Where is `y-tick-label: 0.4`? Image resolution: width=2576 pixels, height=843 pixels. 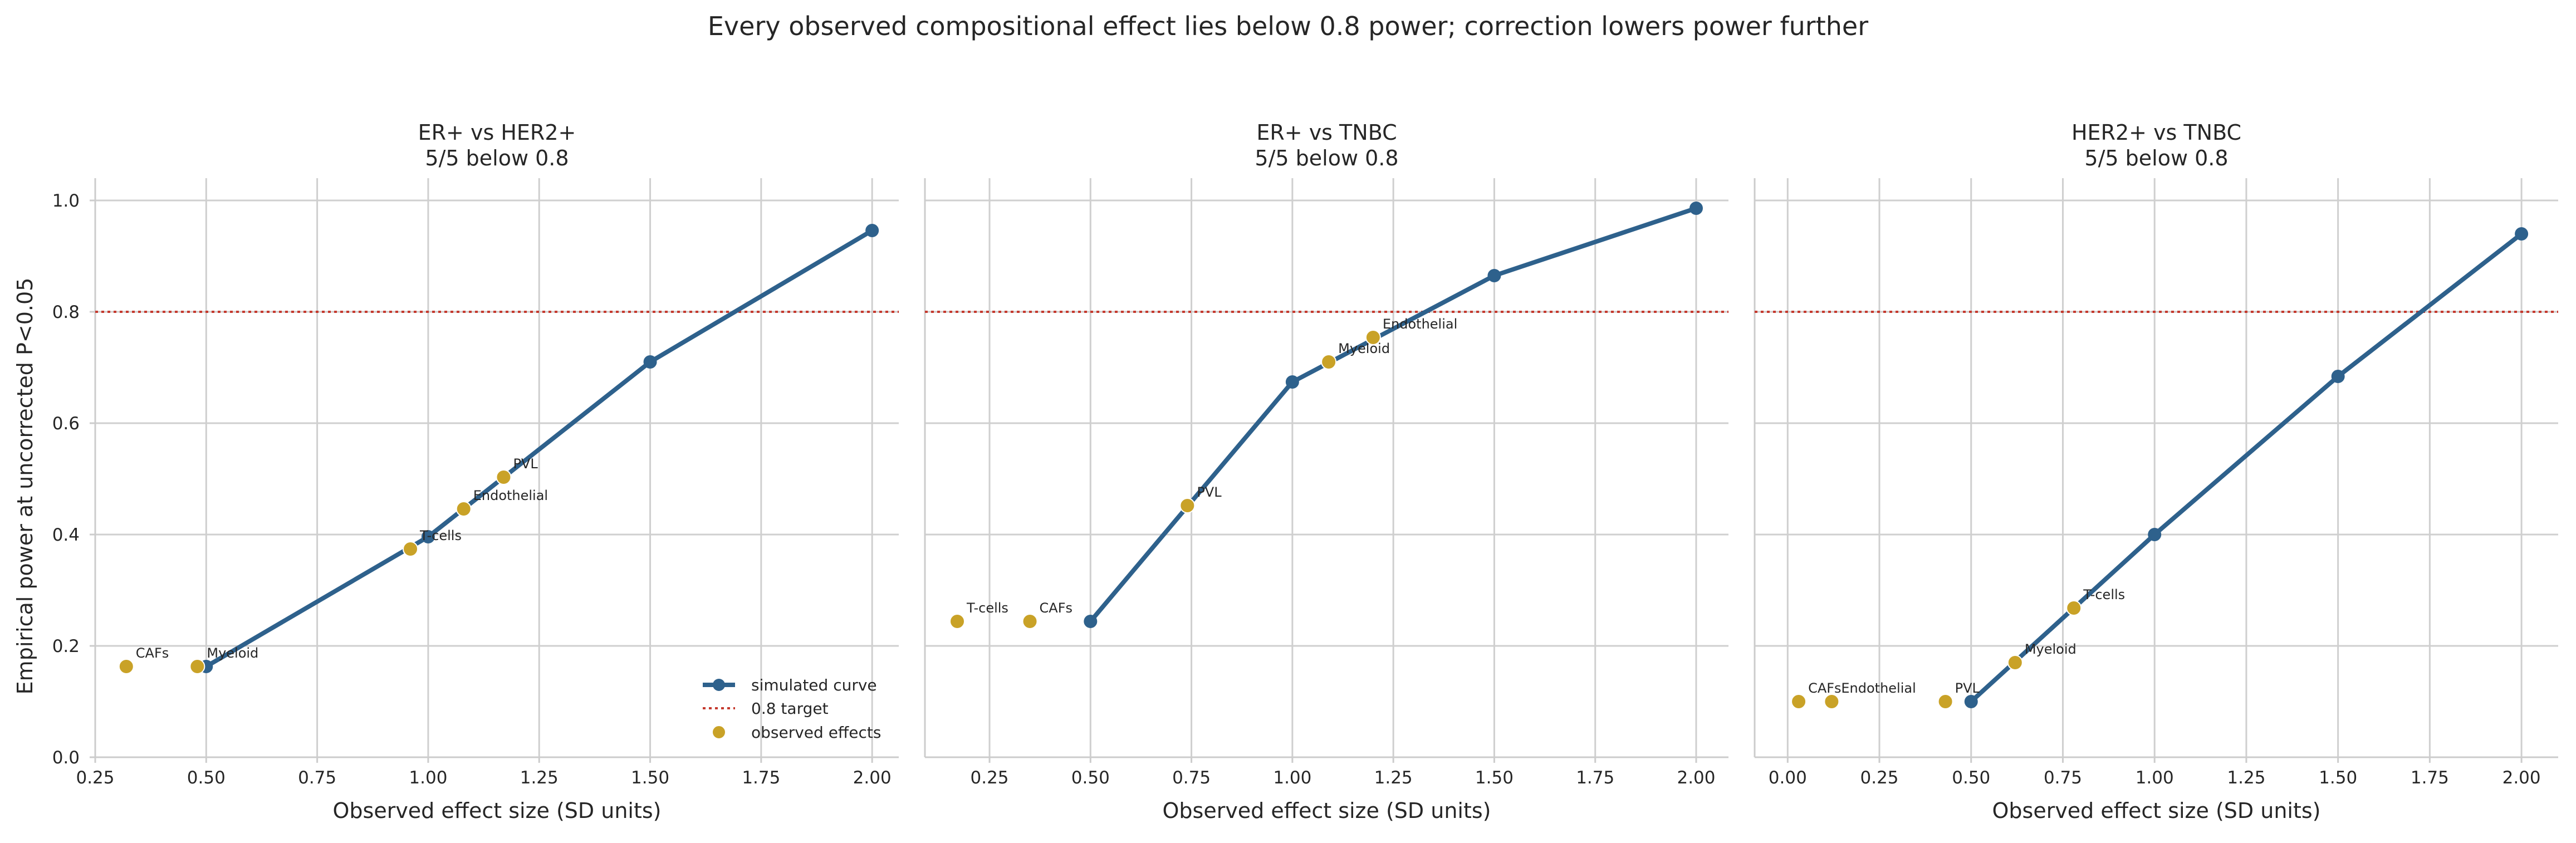 y-tick-label: 0.4 is located at coordinates (66, 535).